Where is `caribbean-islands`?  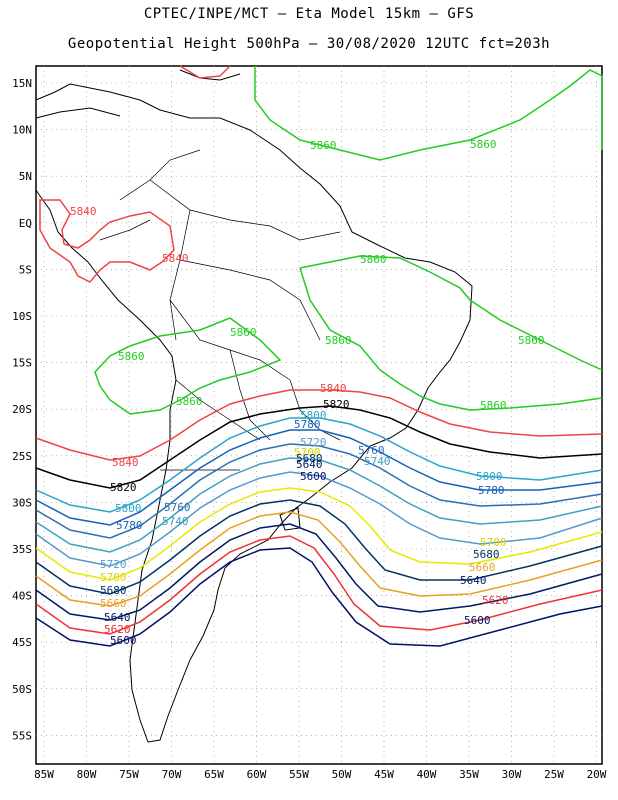
caribbean-islands is located at coordinates (210, 75).